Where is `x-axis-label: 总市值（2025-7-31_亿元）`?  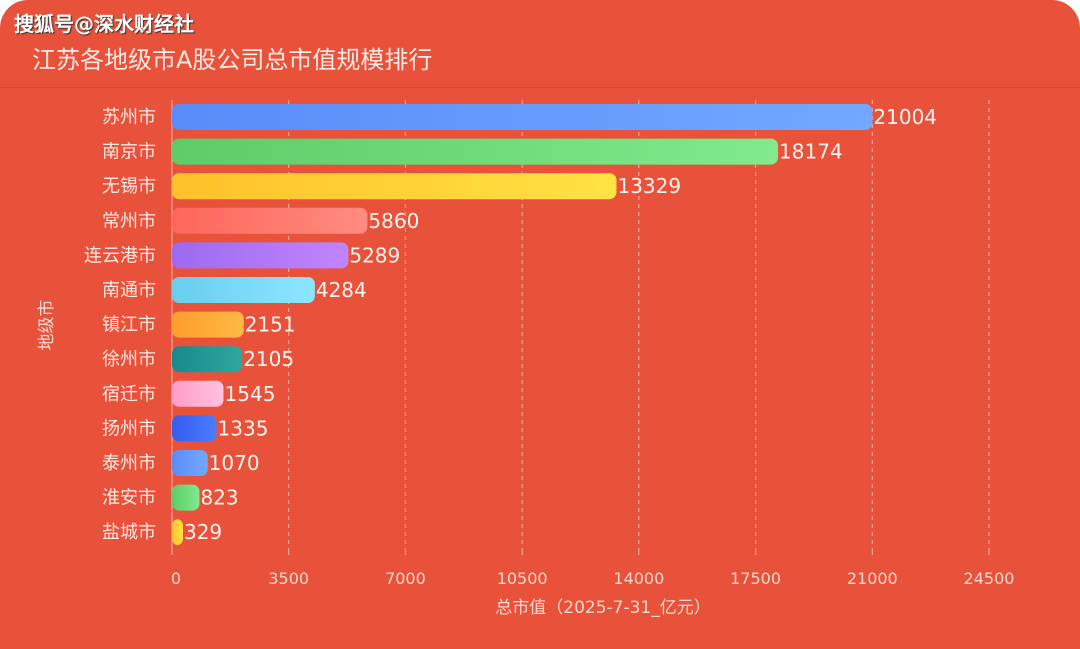
x-axis-label: 总市值（2025-7-31_亿元） is located at coordinates (602, 608).